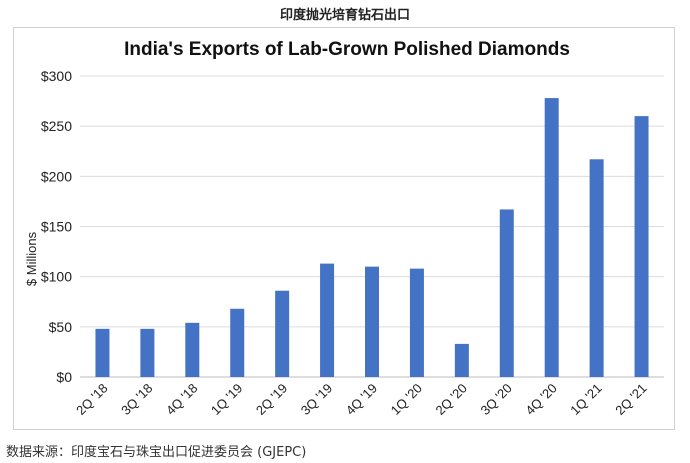  What do you see at coordinates (540, 399) in the screenshot?
I see `x-tick-label: 4Q '20` at bounding box center [540, 399].